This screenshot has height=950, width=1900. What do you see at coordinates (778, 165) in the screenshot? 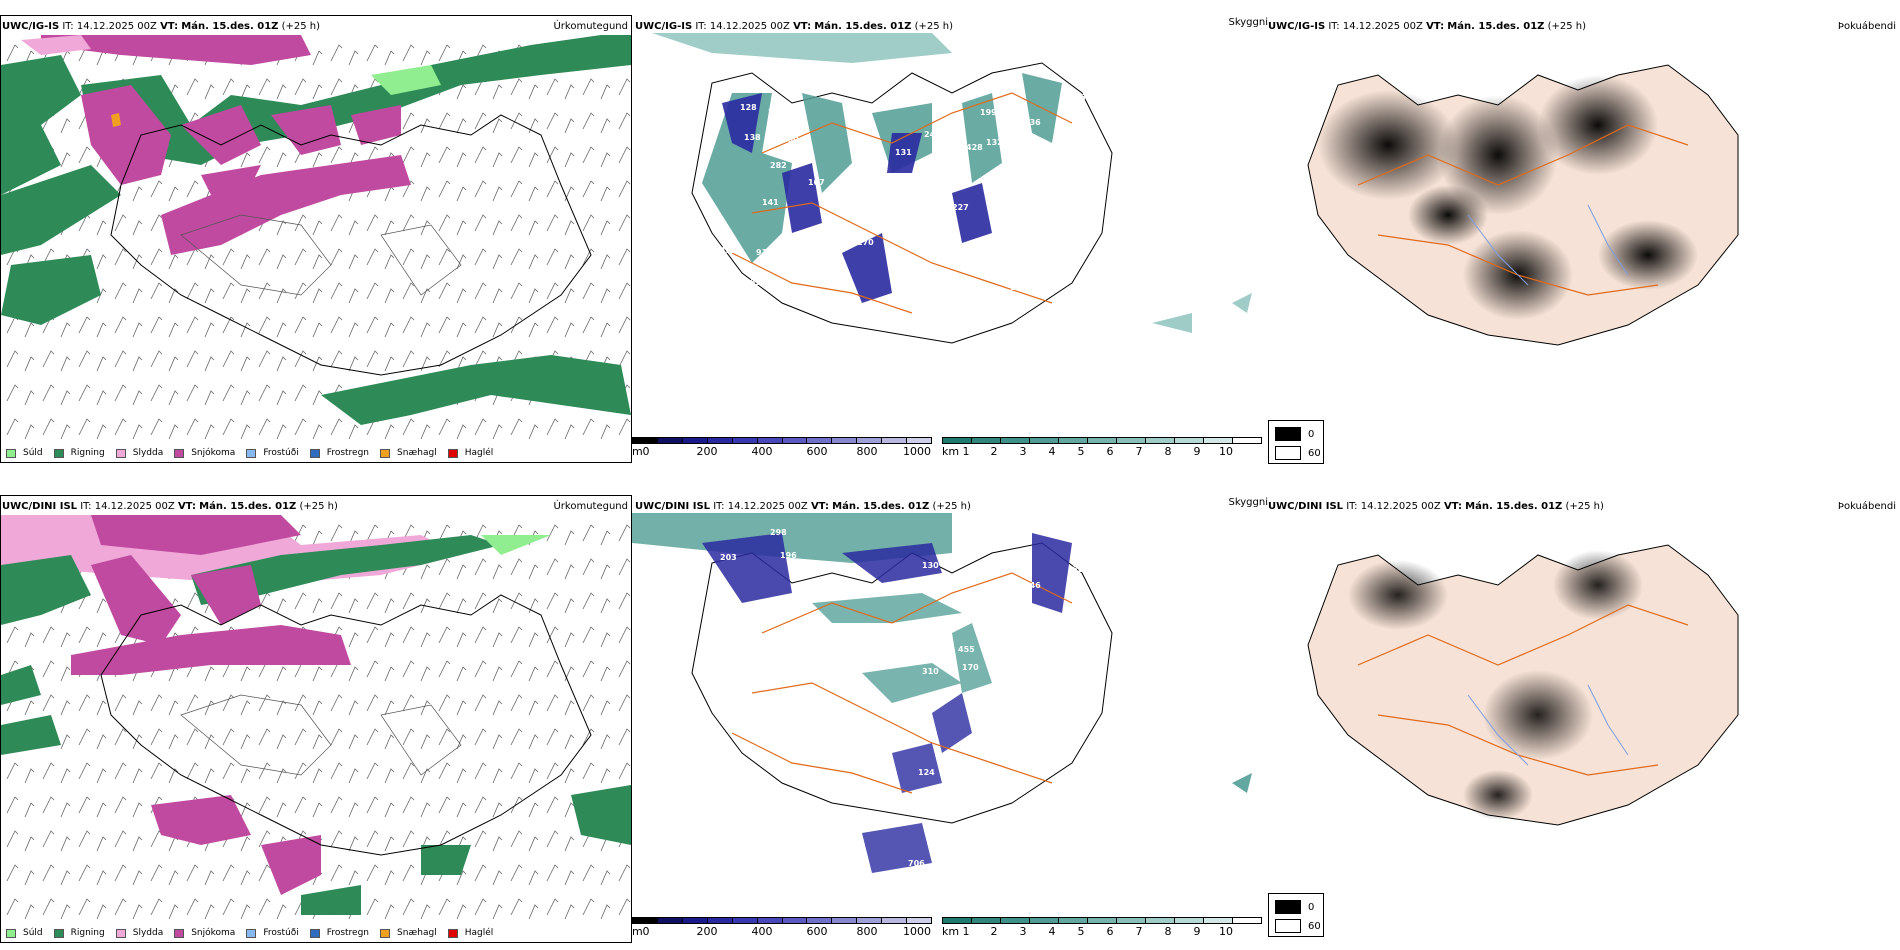
I see `ceiling-label: 282` at bounding box center [778, 165].